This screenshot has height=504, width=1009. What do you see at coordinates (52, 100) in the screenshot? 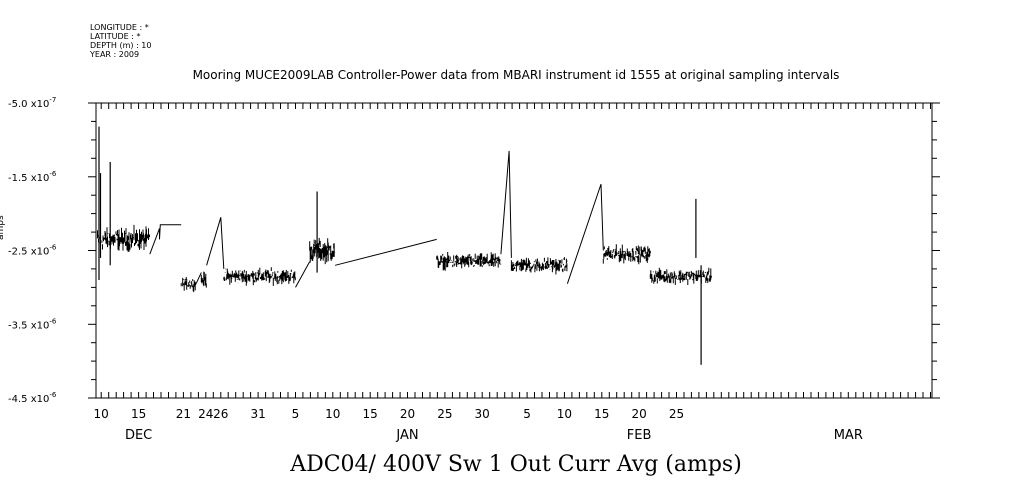
I see `y-tick-exponent: -7` at bounding box center [52, 100].